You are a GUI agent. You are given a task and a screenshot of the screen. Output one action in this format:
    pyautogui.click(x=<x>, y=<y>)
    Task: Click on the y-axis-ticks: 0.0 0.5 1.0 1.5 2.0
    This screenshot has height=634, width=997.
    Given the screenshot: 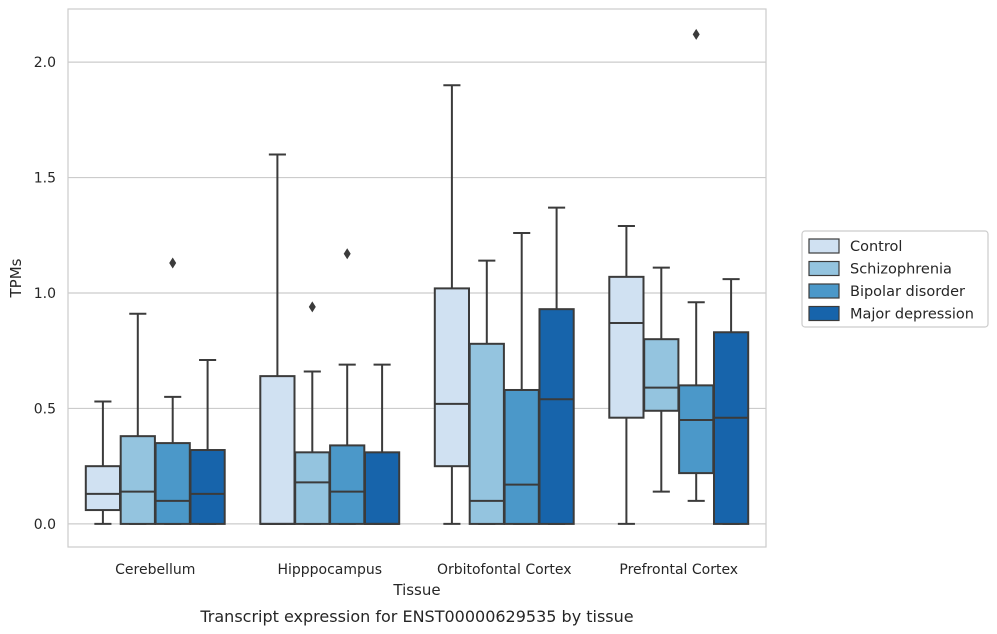 What is the action you would take?
    pyautogui.click(x=45, y=294)
    